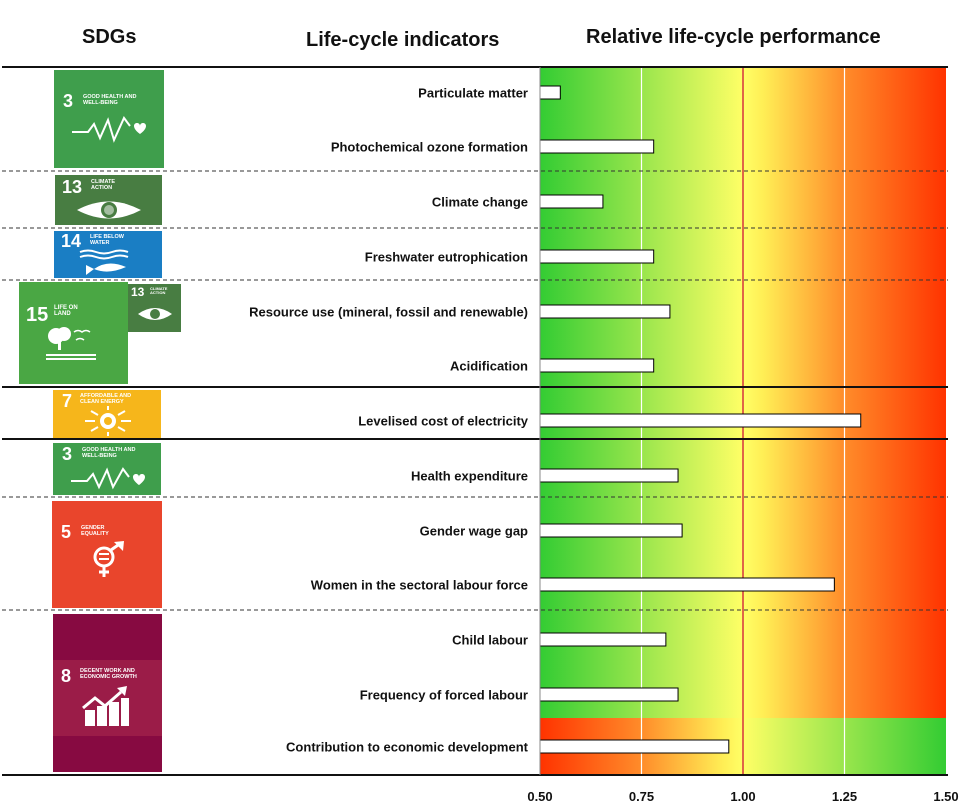 The image size is (975, 809). I want to click on indicator-label: Photochemical ozone formation, so click(429, 147).